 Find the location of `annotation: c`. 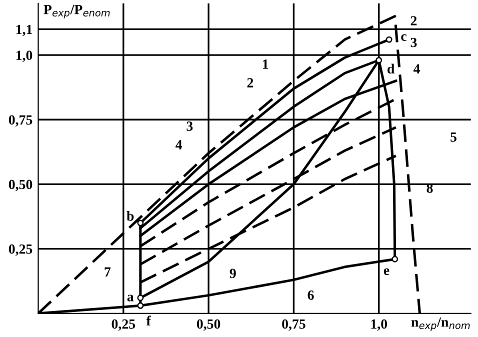

annotation: c is located at coordinates (404, 37).